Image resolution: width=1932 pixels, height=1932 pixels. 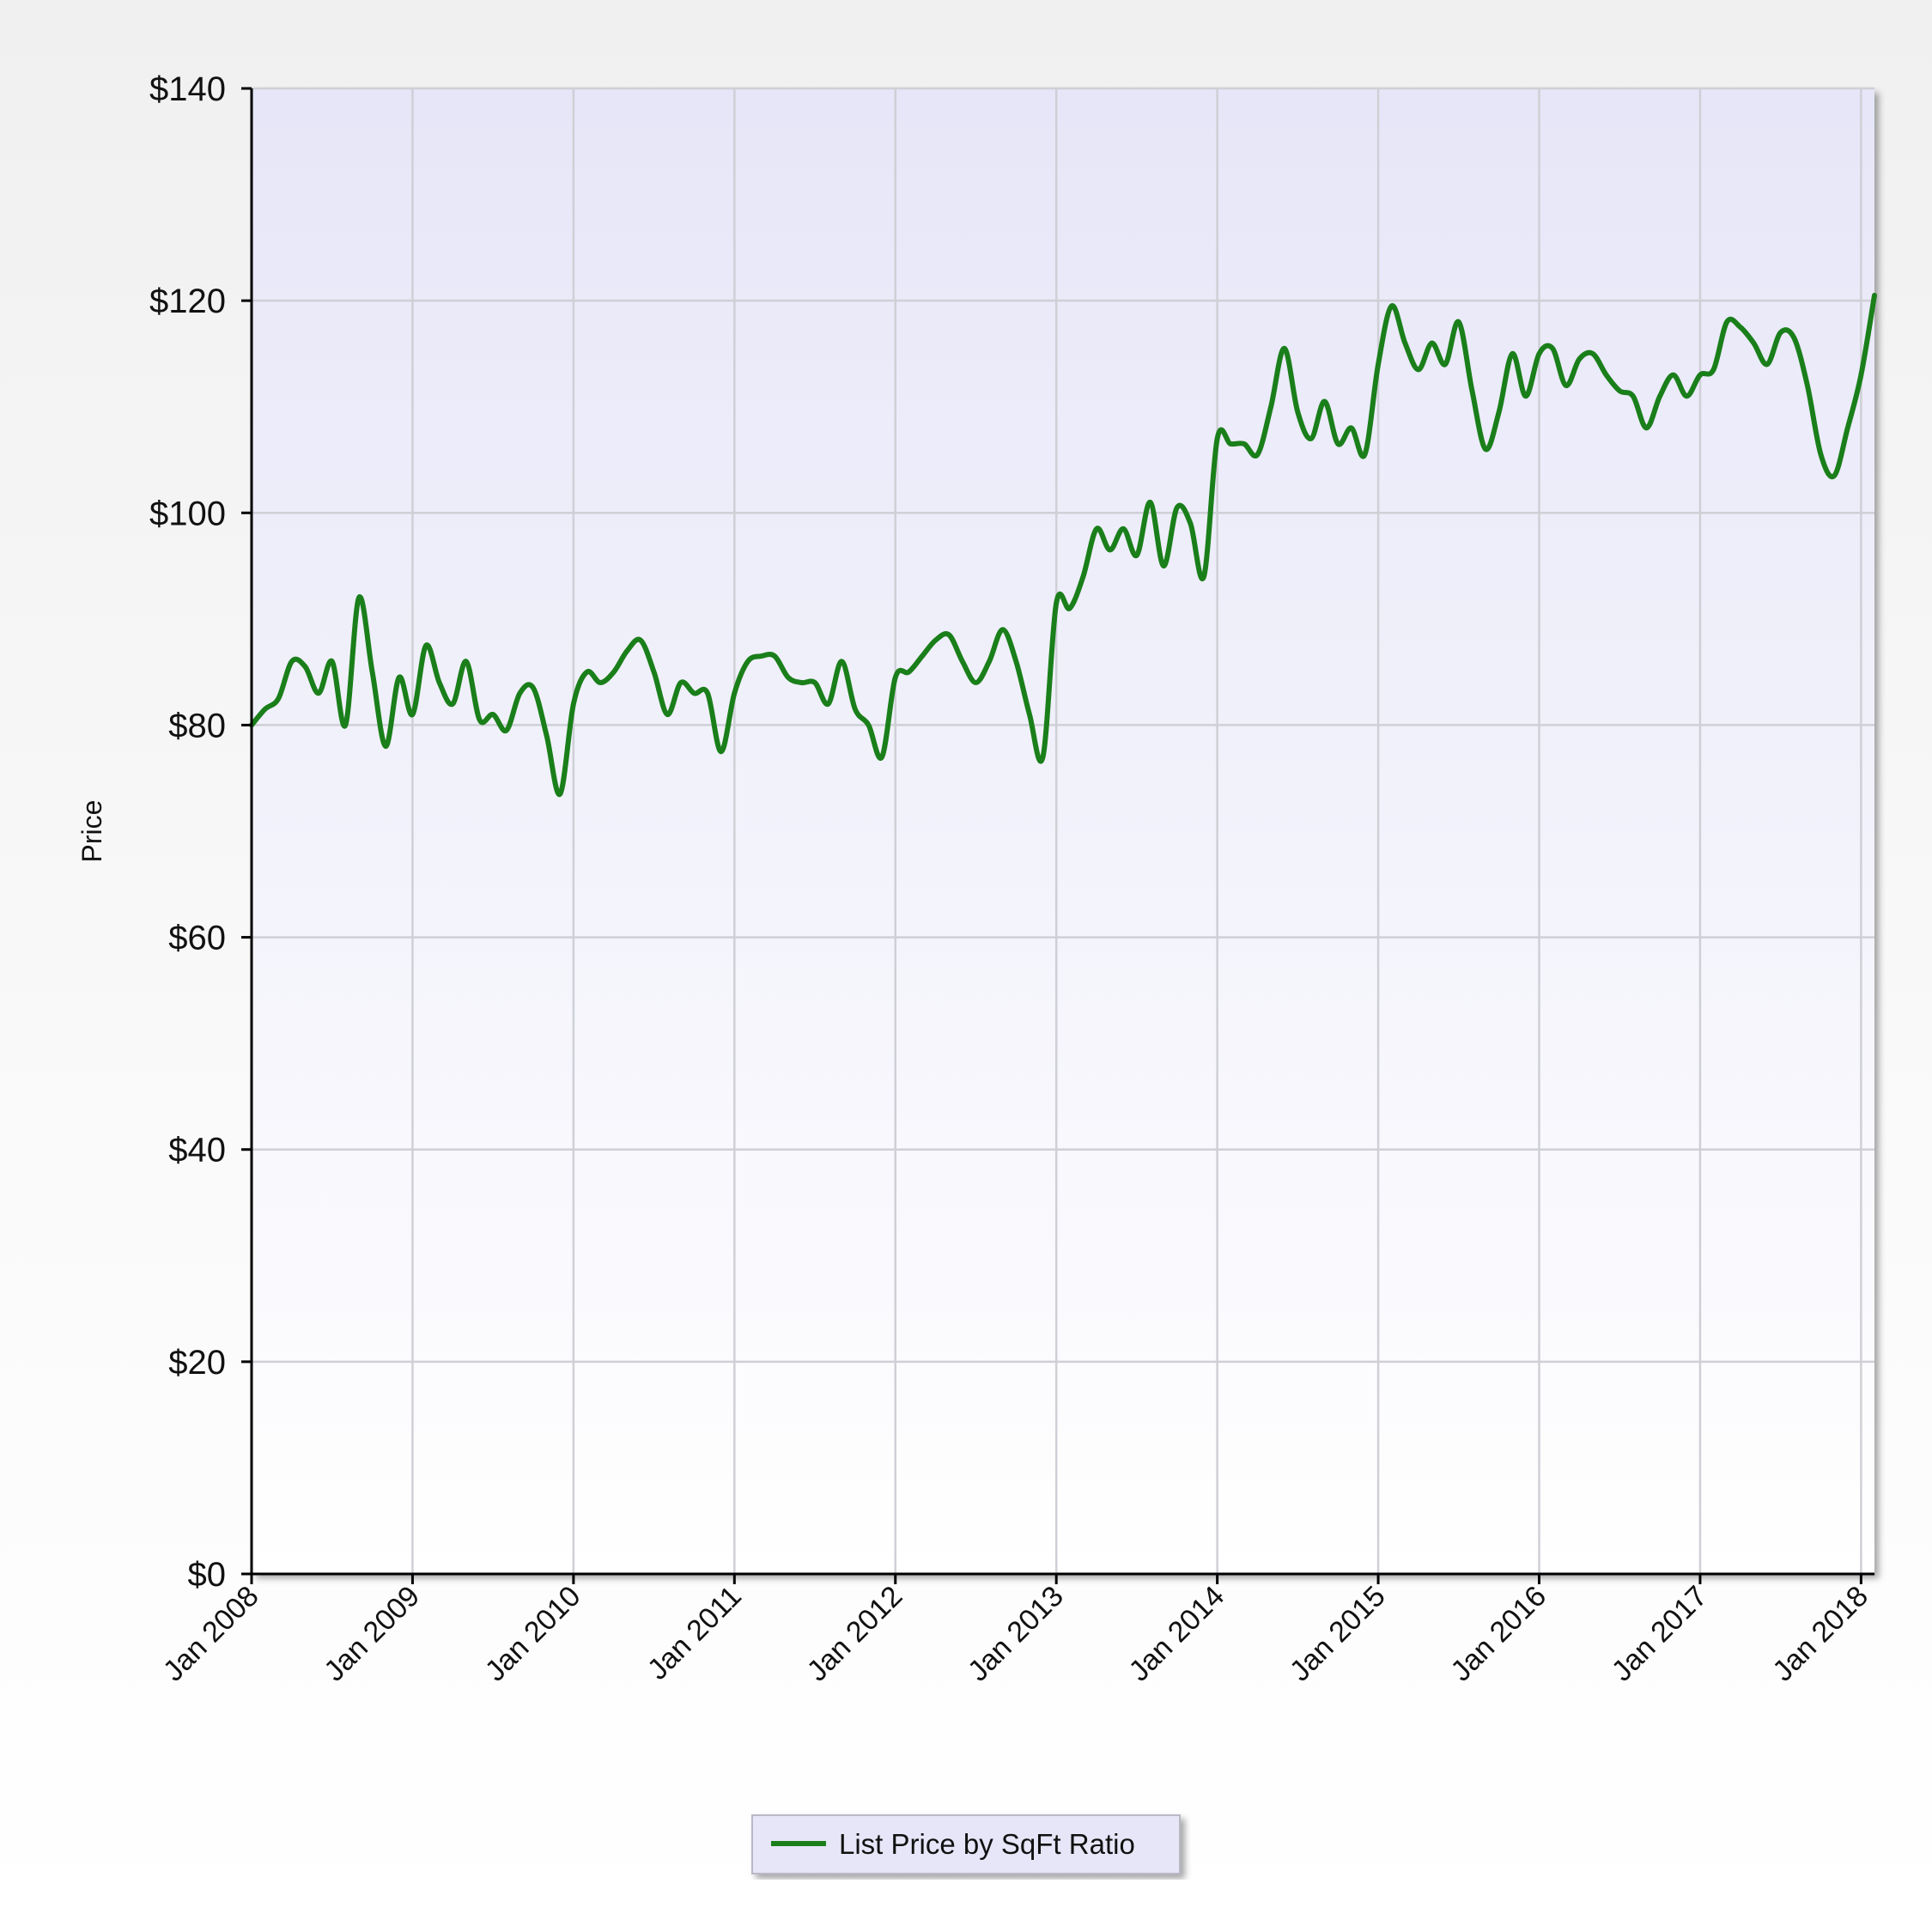 I want to click on y-tick-label: $60, so click(x=197, y=939).